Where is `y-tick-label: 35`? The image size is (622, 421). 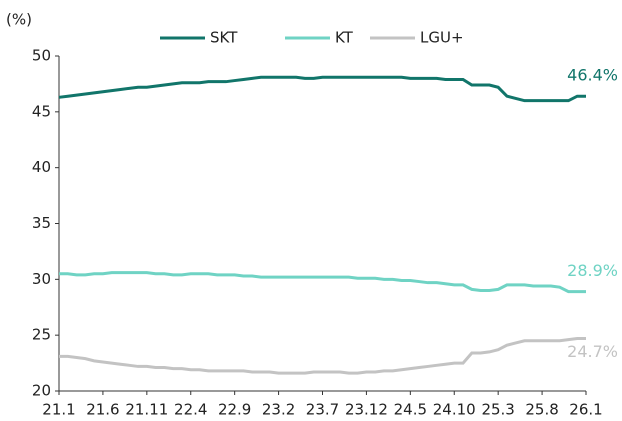 y-tick-label: 35 is located at coordinates (41, 223).